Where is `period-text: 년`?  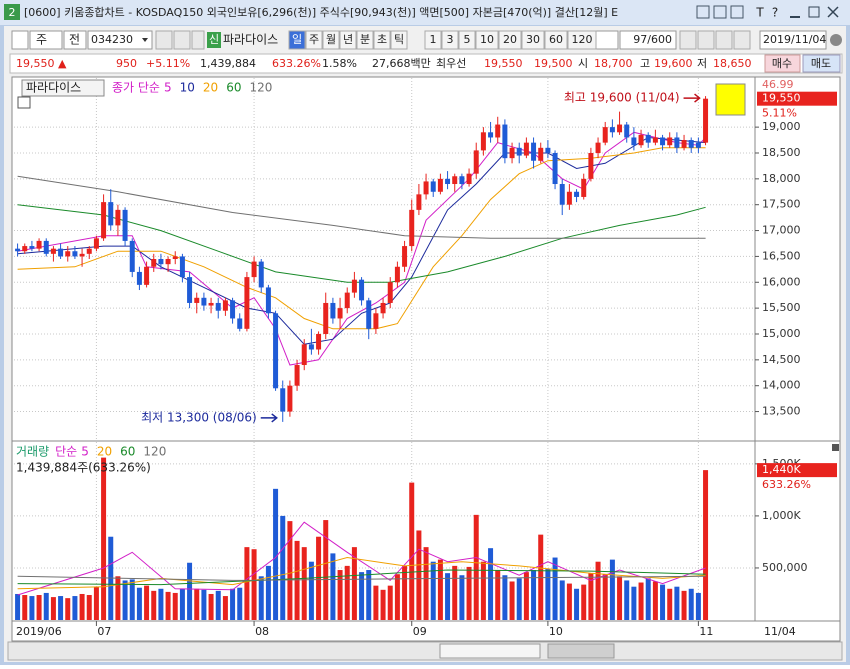 period-text: 년 is located at coordinates (348, 39).